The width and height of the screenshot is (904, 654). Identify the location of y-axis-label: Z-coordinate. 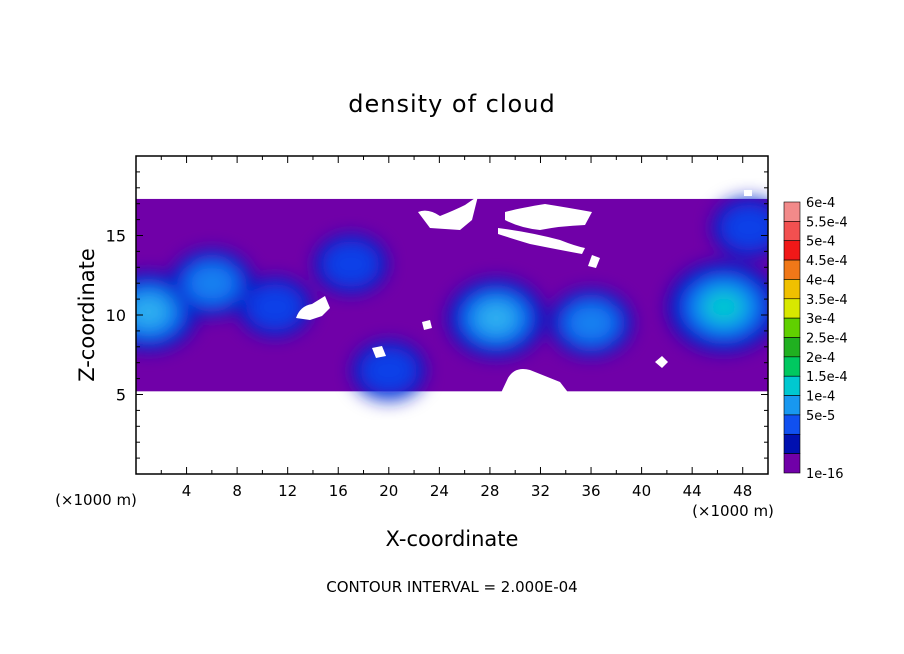
(87, 315).